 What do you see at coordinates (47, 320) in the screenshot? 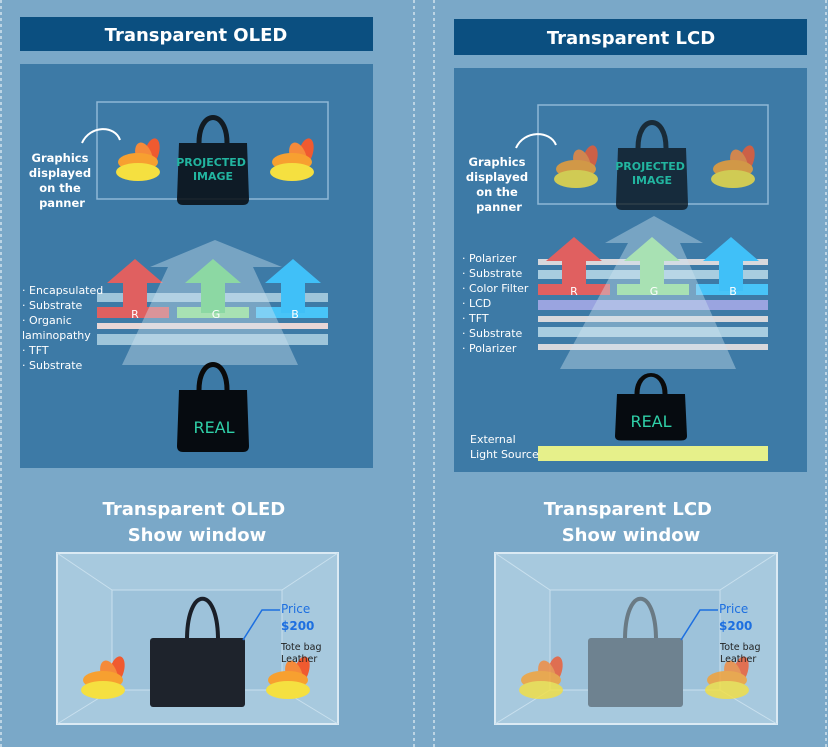
I see `layer-label: · Organic` at bounding box center [47, 320].